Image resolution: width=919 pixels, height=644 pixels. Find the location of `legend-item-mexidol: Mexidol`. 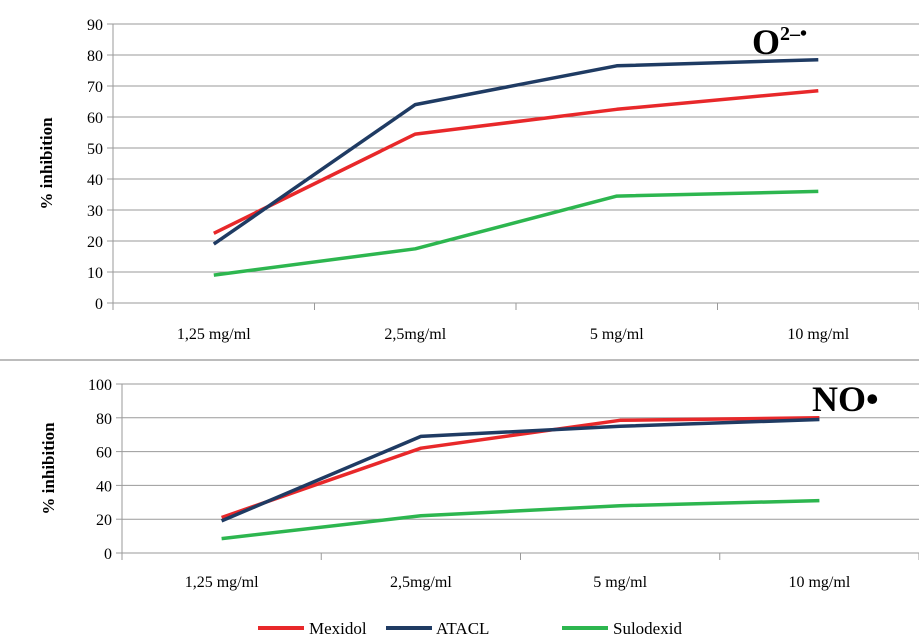

legend-item-mexidol: Mexidol is located at coordinates (312, 628).